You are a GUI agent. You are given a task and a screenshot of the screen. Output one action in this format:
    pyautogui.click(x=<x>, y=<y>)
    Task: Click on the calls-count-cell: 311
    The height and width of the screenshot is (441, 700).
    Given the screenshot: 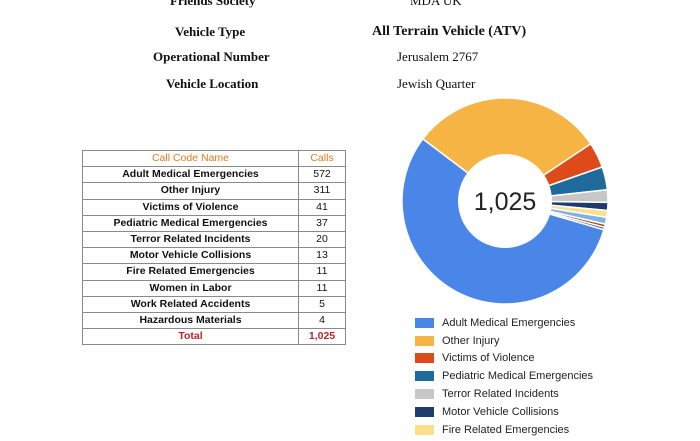 What is the action you would take?
    pyautogui.click(x=322, y=191)
    